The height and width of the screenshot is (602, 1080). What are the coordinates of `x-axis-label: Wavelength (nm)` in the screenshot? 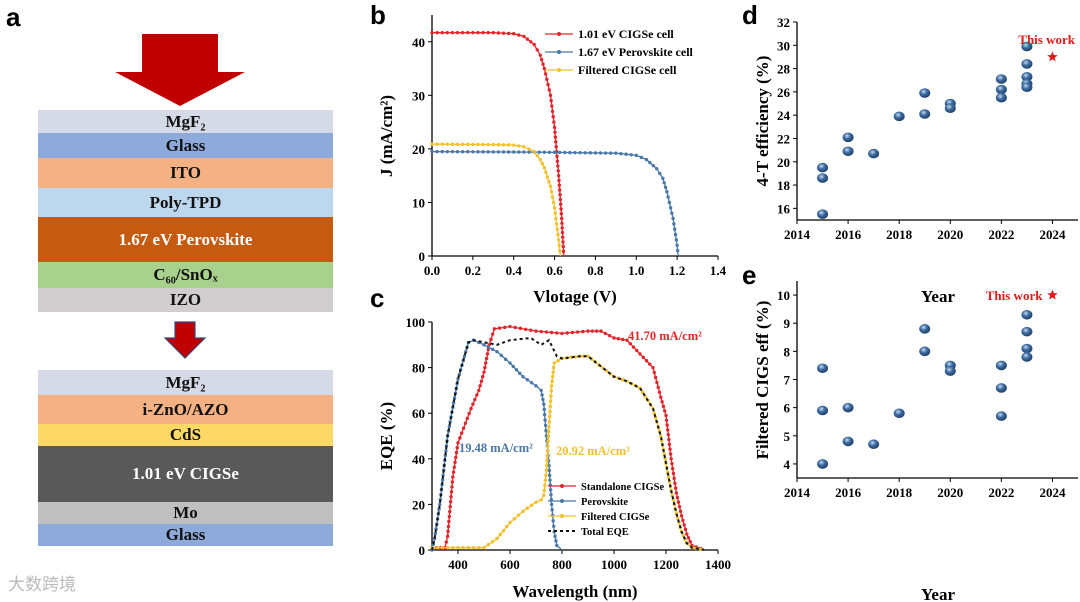 It's located at (574, 591).